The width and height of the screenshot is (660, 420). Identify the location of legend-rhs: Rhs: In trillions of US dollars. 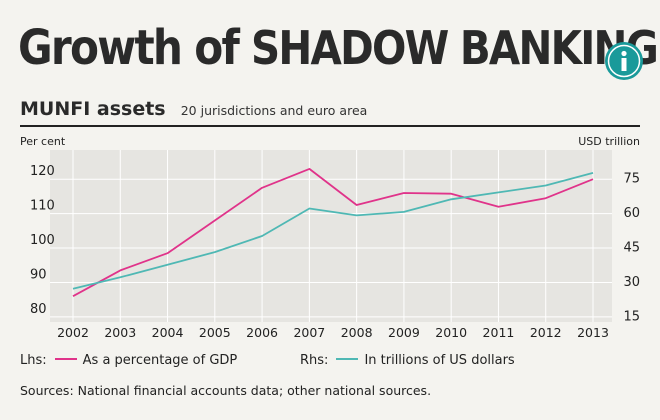
(407, 360).